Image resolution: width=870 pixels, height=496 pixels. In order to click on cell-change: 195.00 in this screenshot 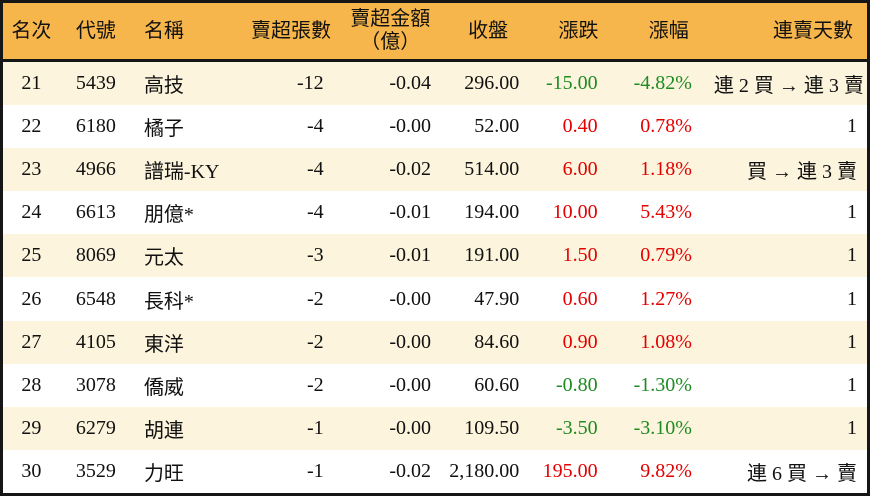, I will do `click(570, 470)`.